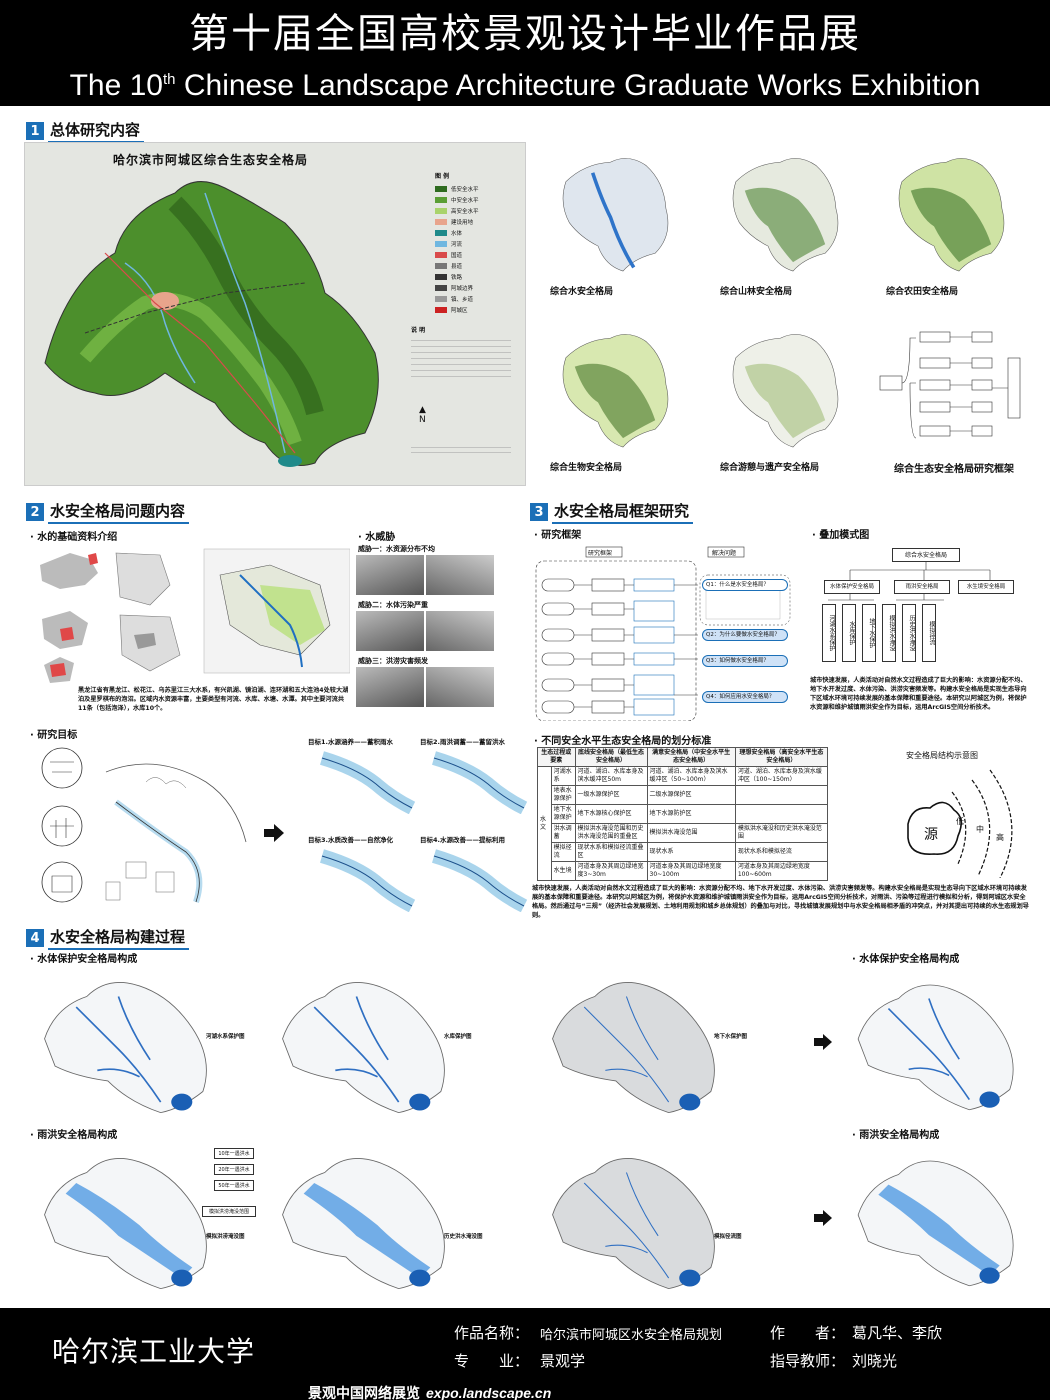  I want to click on overlay-leaf-node: 模拟洪水淹没, so click(889, 633).